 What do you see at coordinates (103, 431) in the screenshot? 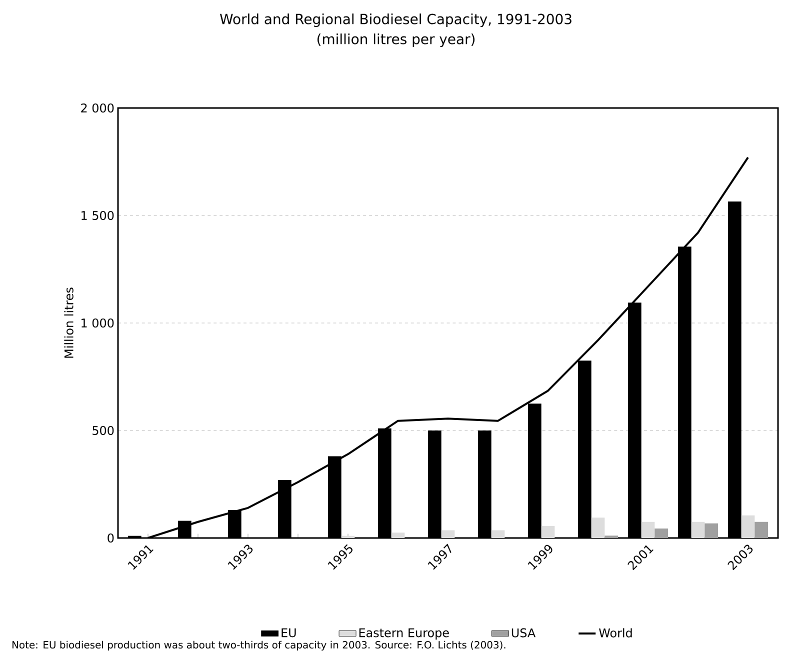
I see `y-tick-label: 500` at bounding box center [103, 431].